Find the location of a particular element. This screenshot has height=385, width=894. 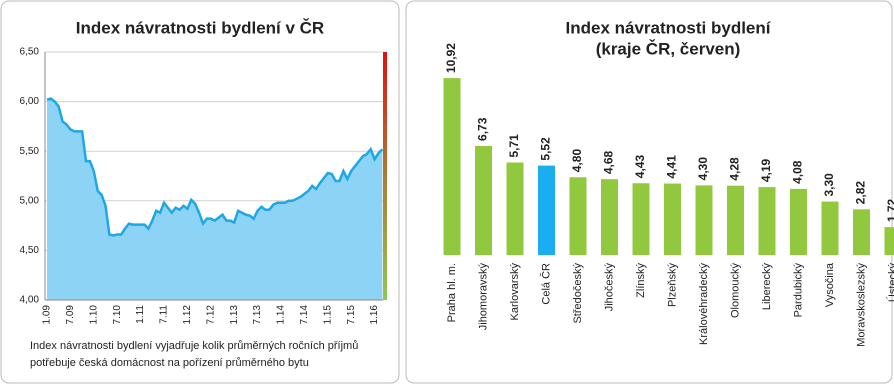

value-label: 4,28 is located at coordinates (735, 169).